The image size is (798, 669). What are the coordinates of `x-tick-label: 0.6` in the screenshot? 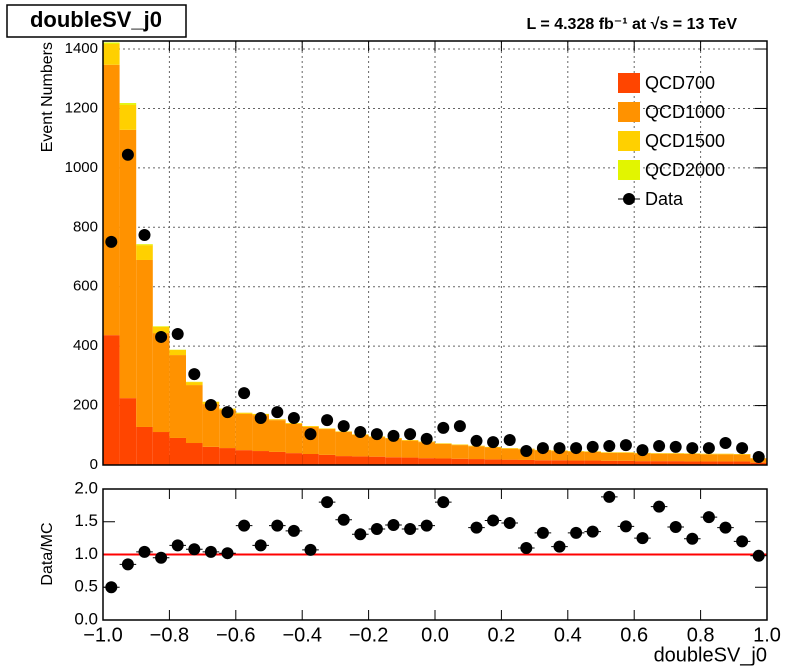 It's located at (634, 635).